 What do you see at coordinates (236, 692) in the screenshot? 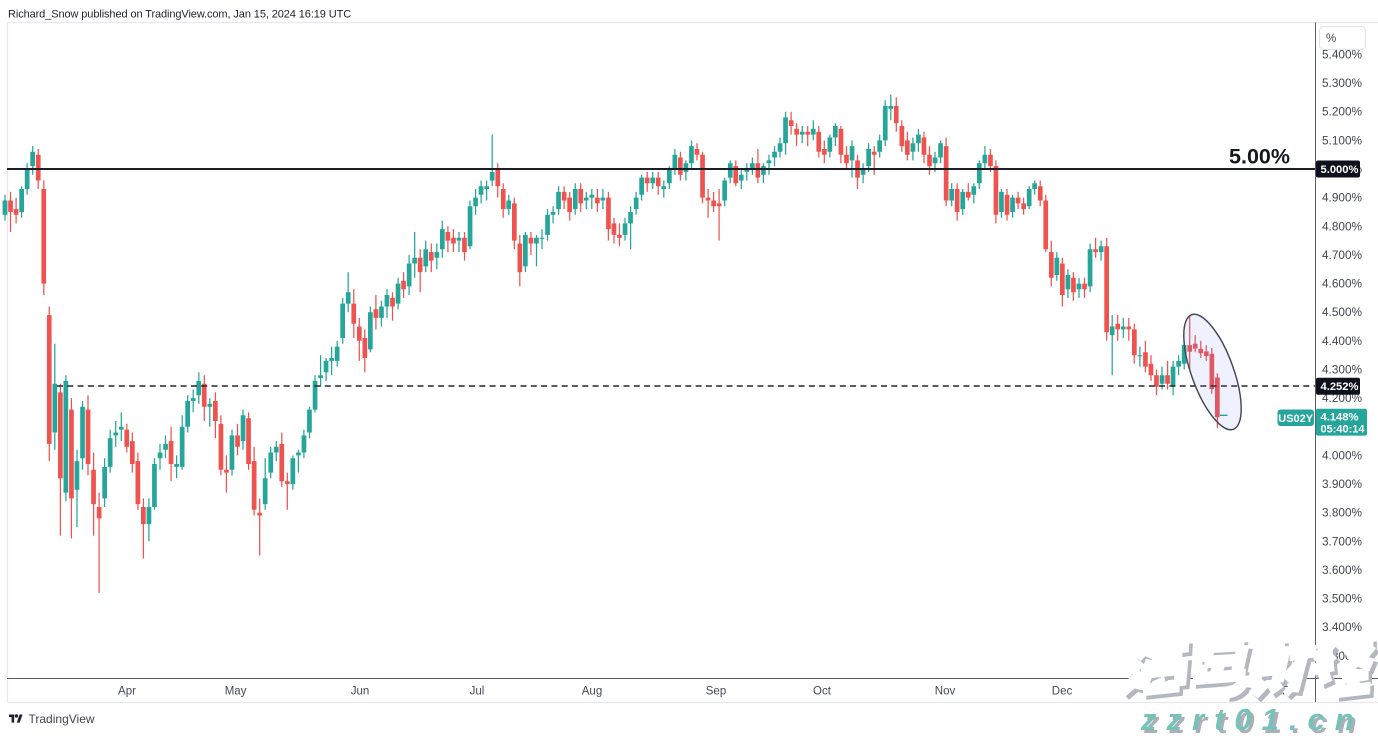
I see `svg-text: May` at bounding box center [236, 692].